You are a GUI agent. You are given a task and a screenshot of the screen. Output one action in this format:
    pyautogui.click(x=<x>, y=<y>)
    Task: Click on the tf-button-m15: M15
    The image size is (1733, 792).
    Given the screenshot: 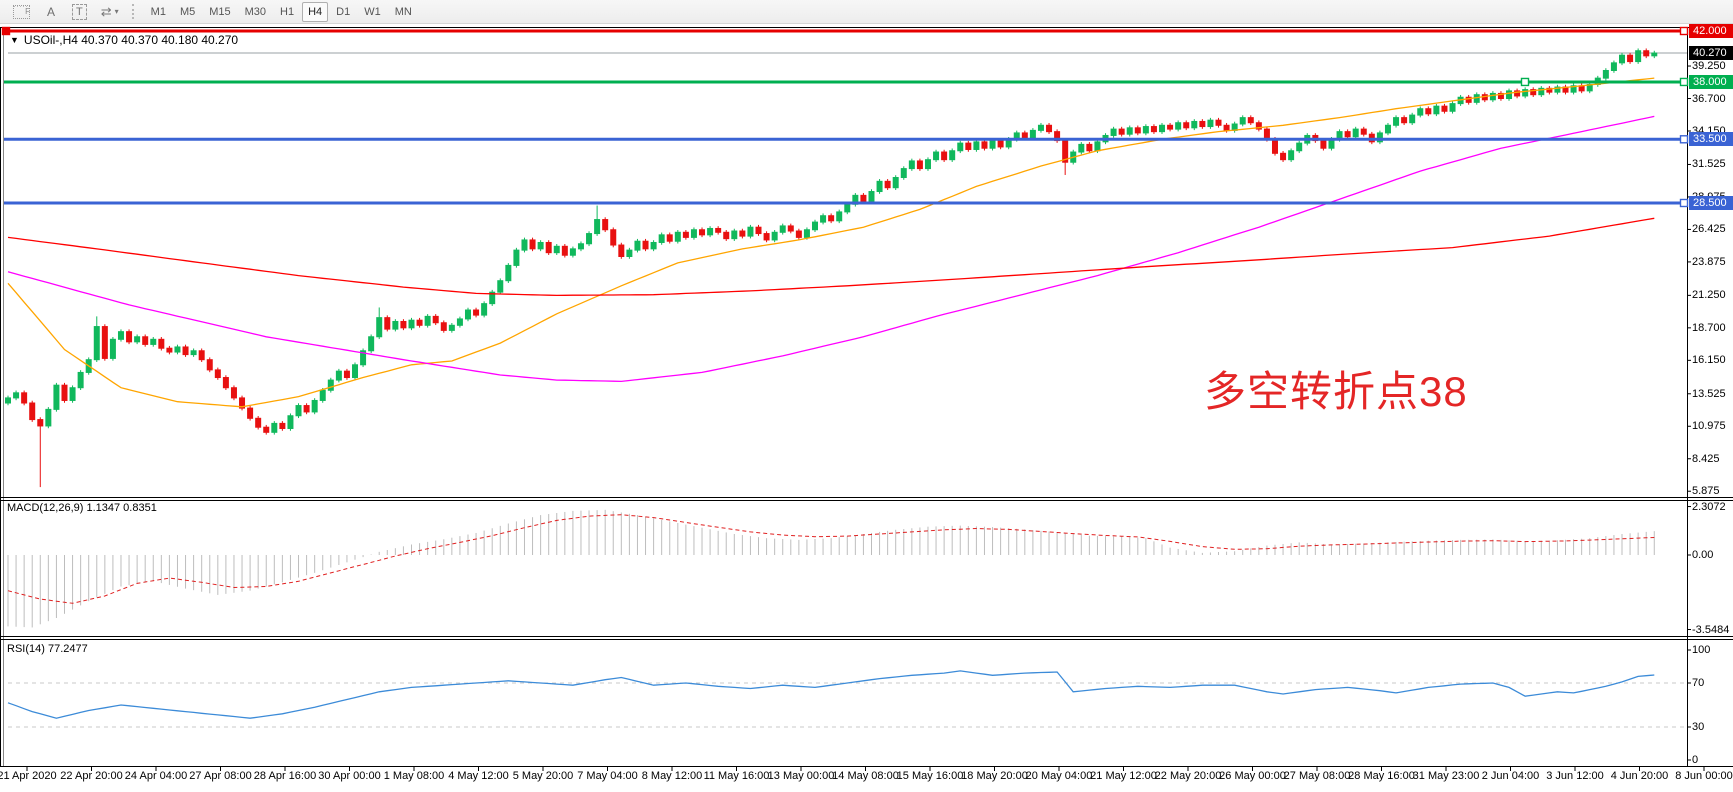 What is the action you would take?
    pyautogui.click(x=220, y=11)
    